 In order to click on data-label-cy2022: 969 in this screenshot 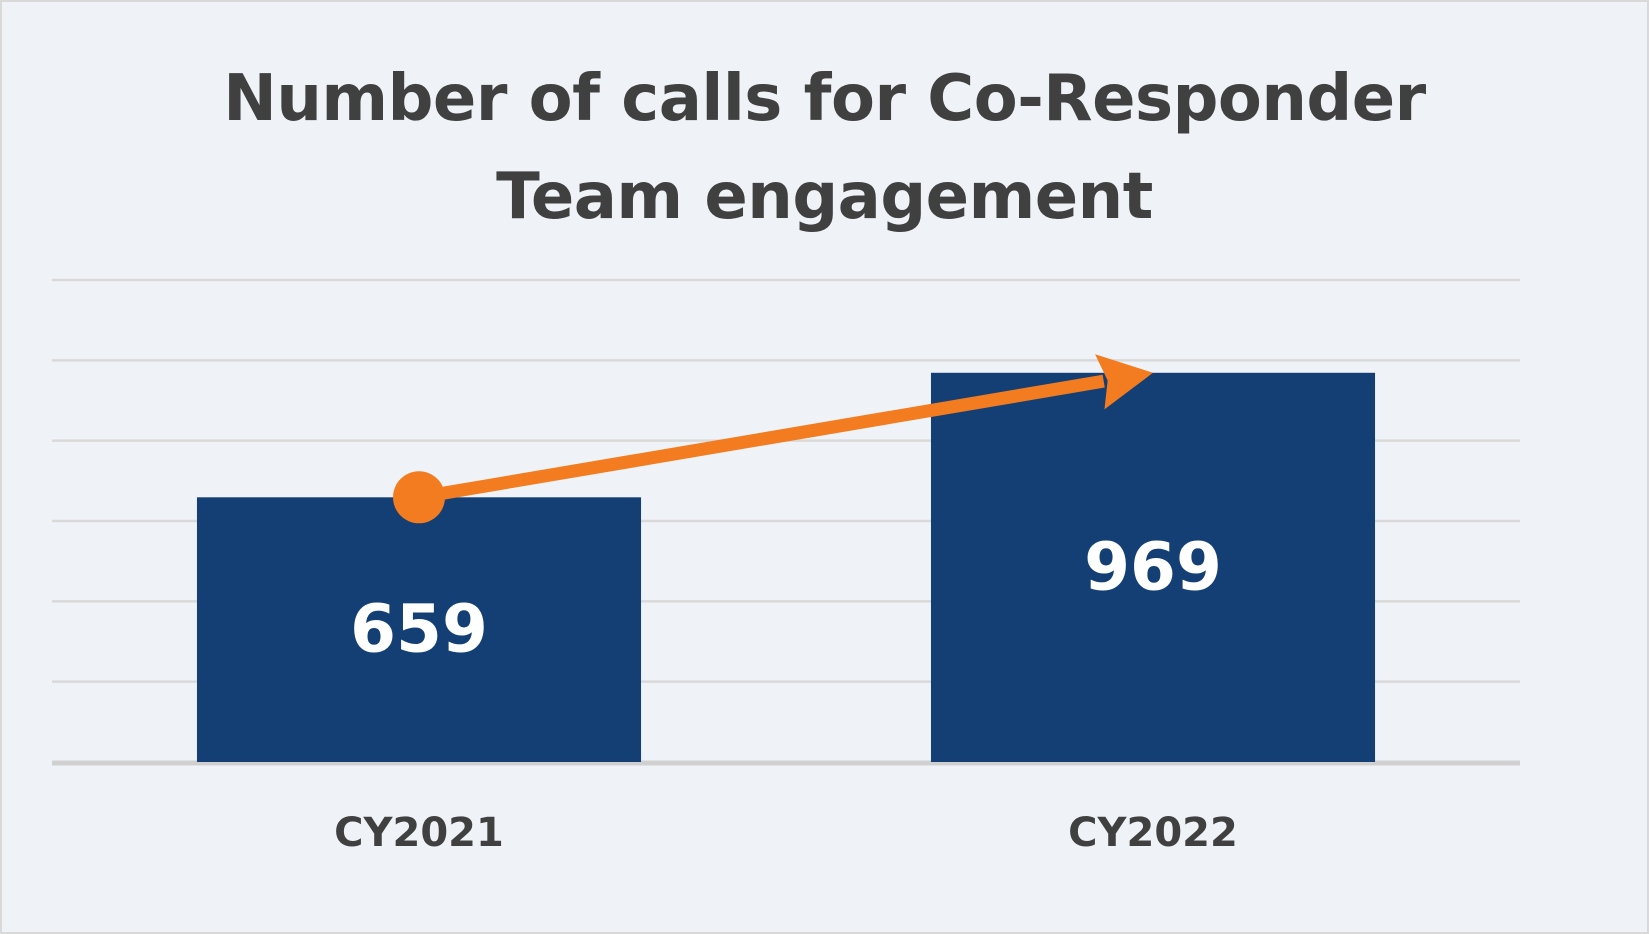, I will do `click(1153, 566)`.